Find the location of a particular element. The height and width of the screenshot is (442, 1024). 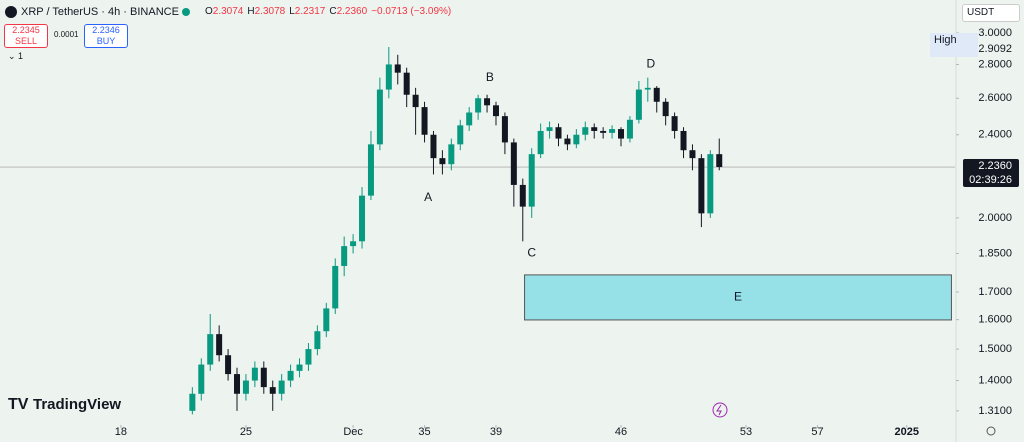

annotation: B is located at coordinates (490, 77).